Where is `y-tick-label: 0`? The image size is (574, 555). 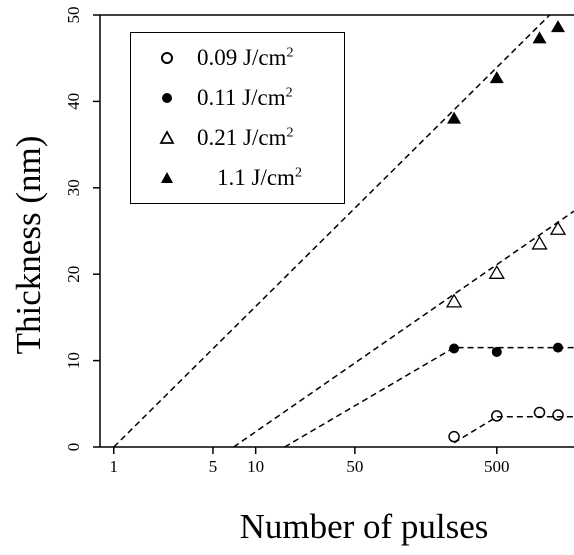
y-tick-label: 0 is located at coordinates (73, 447).